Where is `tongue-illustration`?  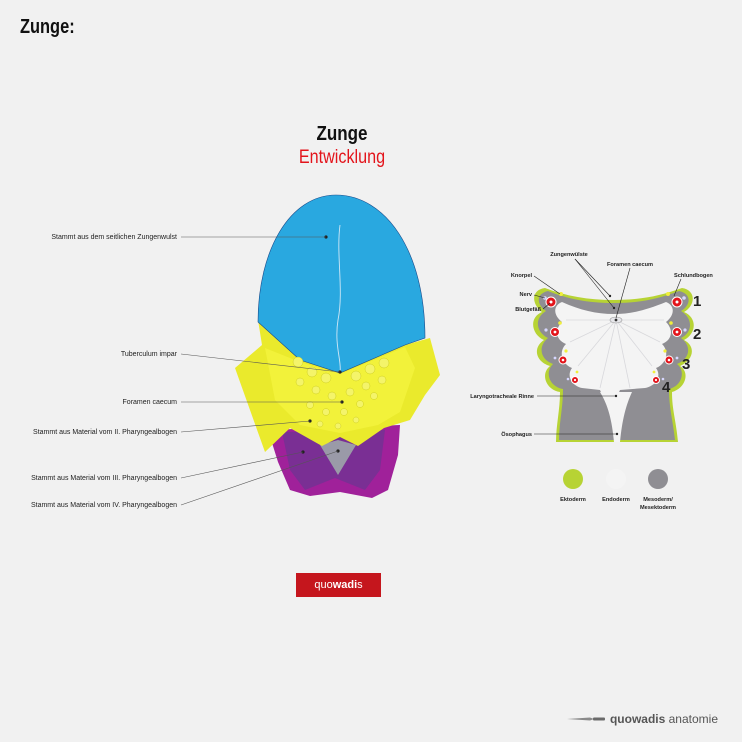
tongue-illustration is located at coordinates (337, 346).